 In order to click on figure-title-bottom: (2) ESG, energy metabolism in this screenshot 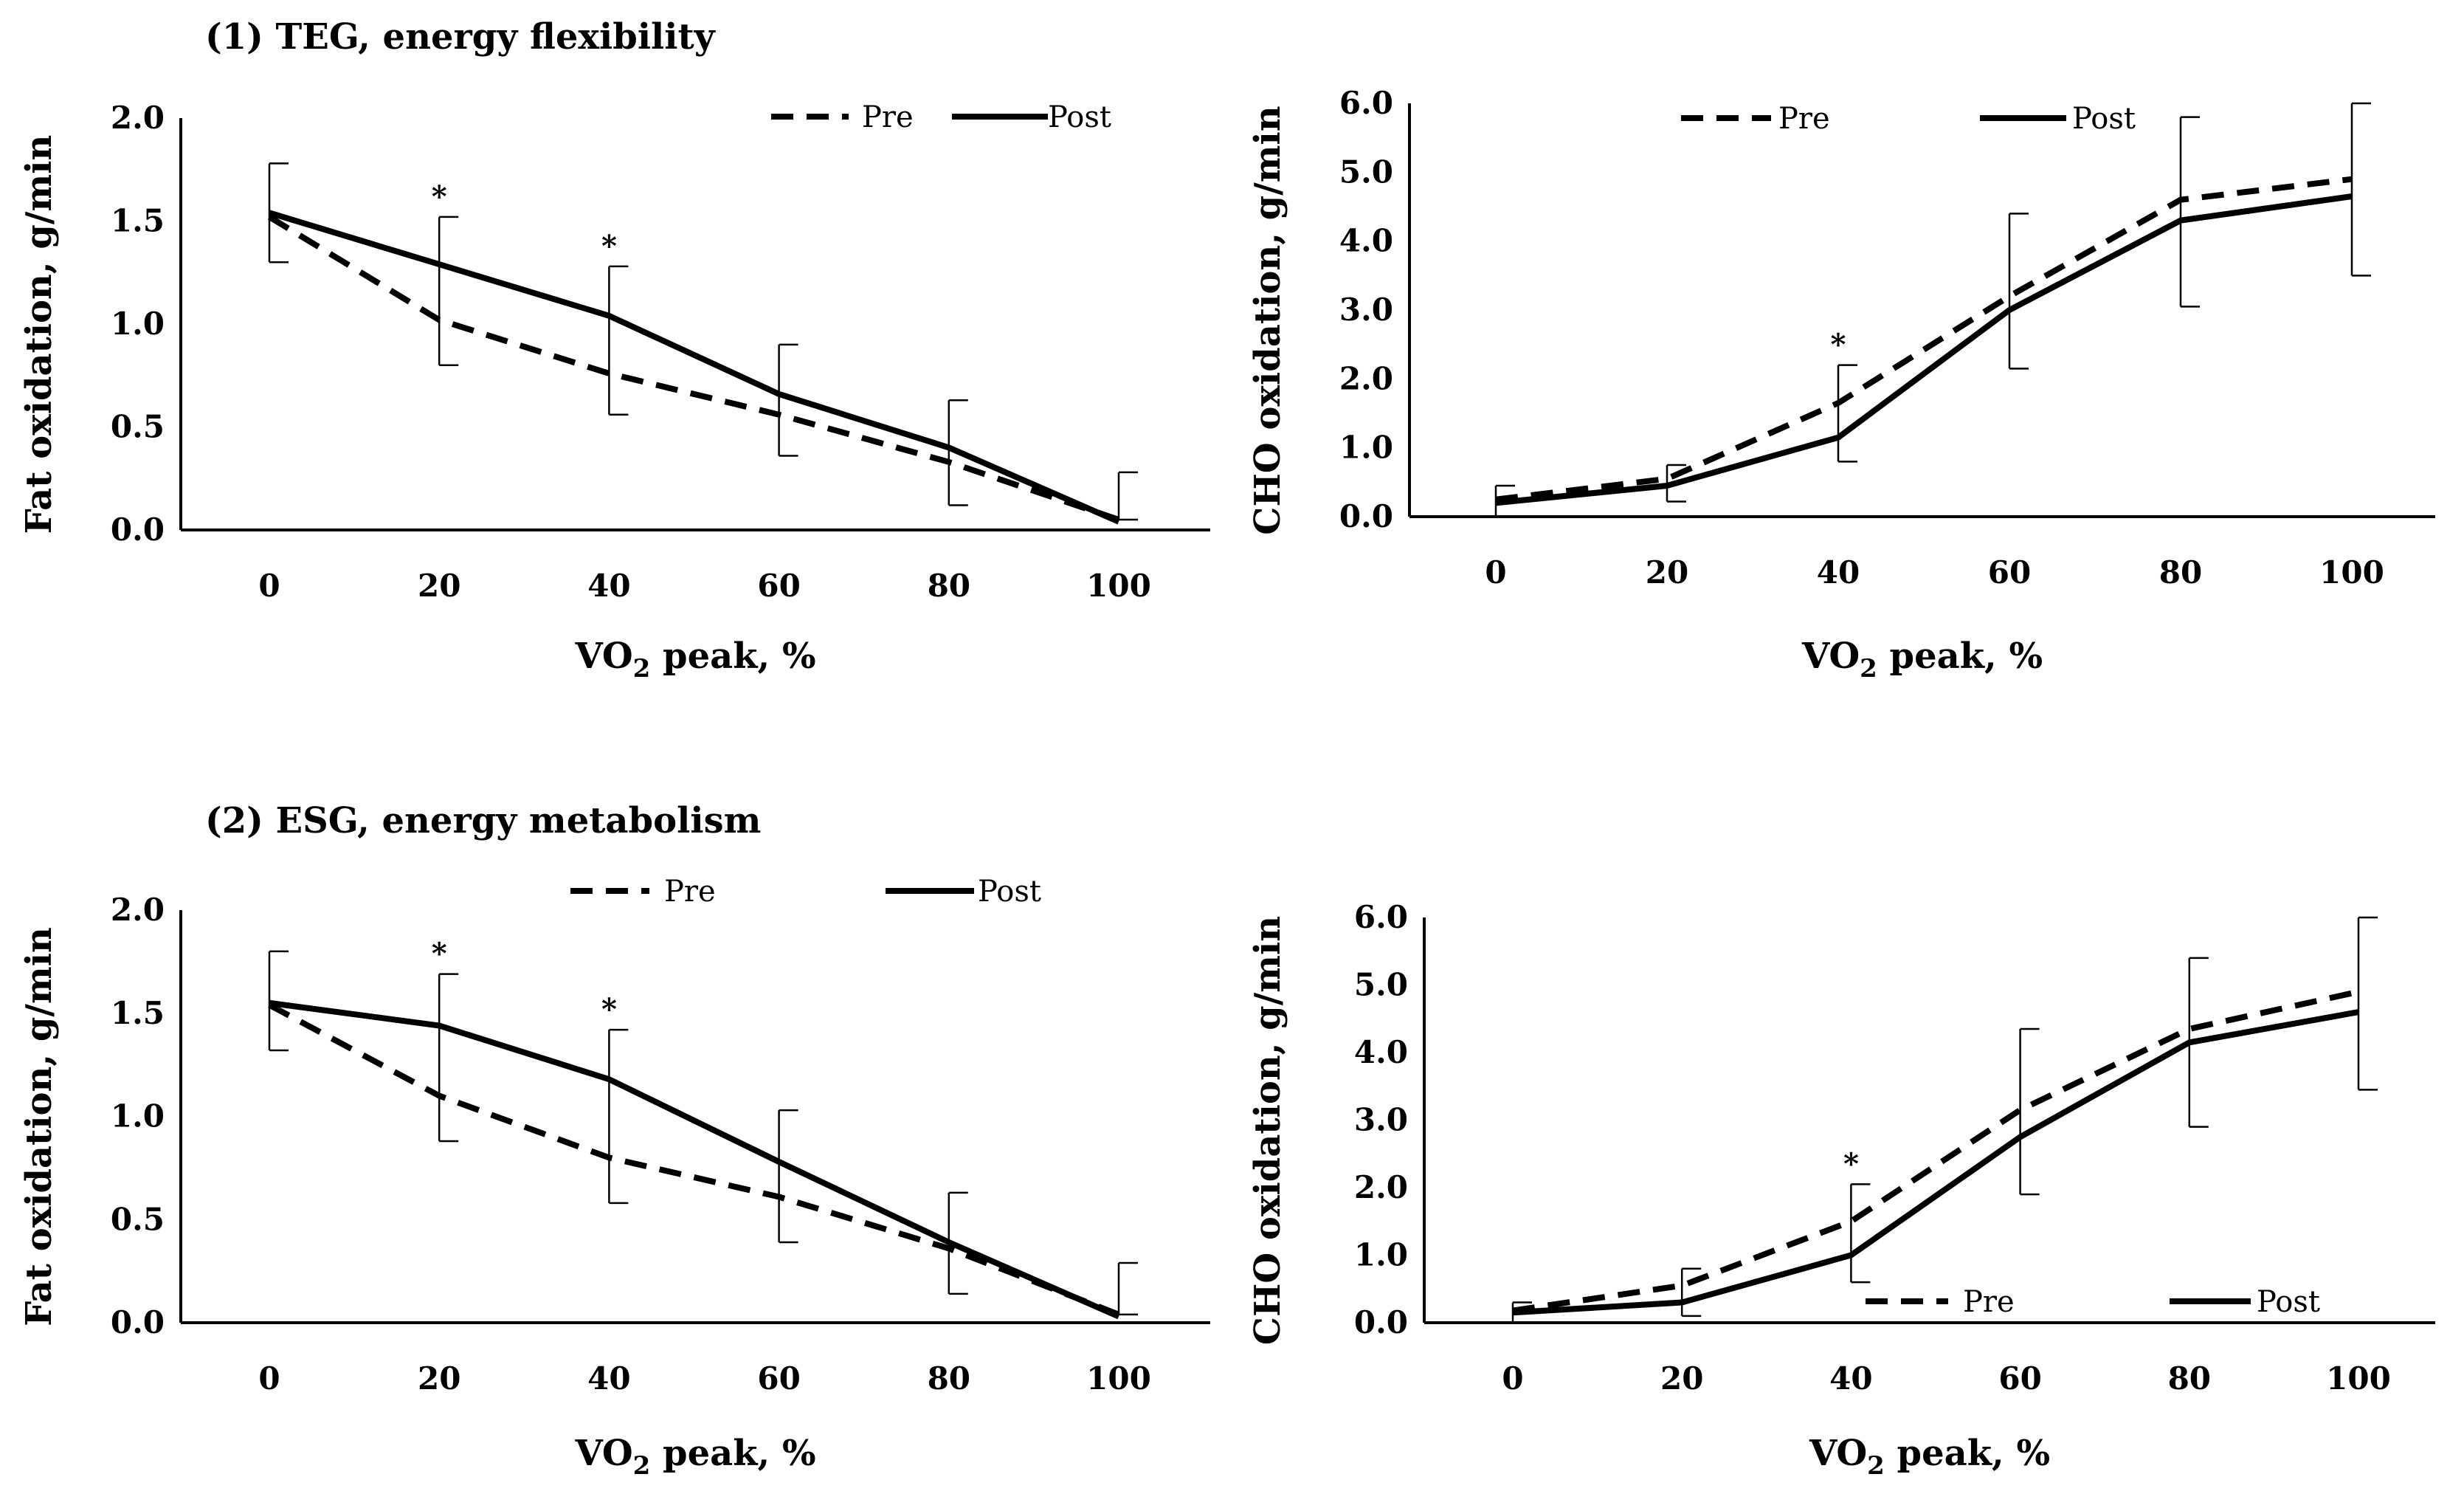, I will do `click(483, 820)`.